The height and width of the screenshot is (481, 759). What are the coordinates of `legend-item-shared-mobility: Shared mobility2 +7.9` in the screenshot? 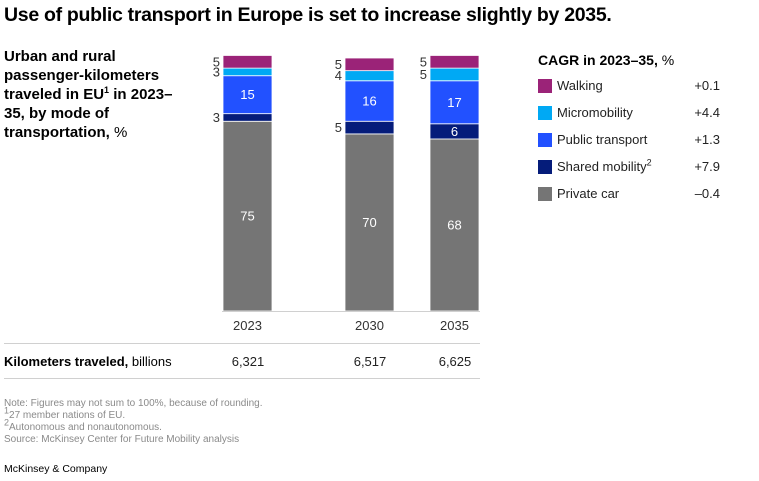 It's located at (633, 168).